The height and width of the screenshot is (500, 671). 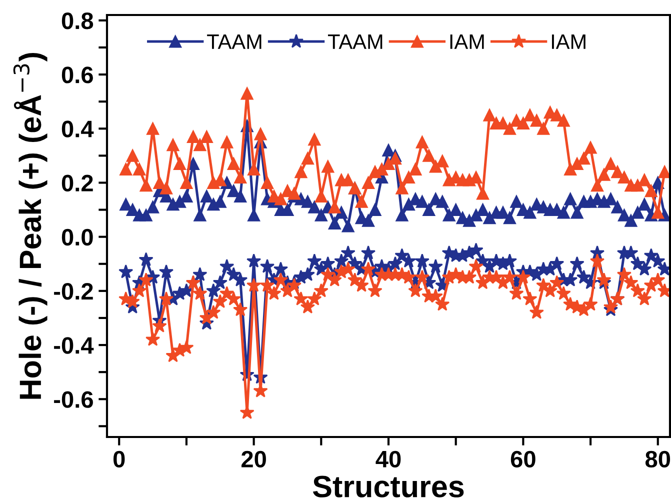 What do you see at coordinates (388, 459) in the screenshot?
I see `x-tick-label: 40` at bounding box center [388, 459].